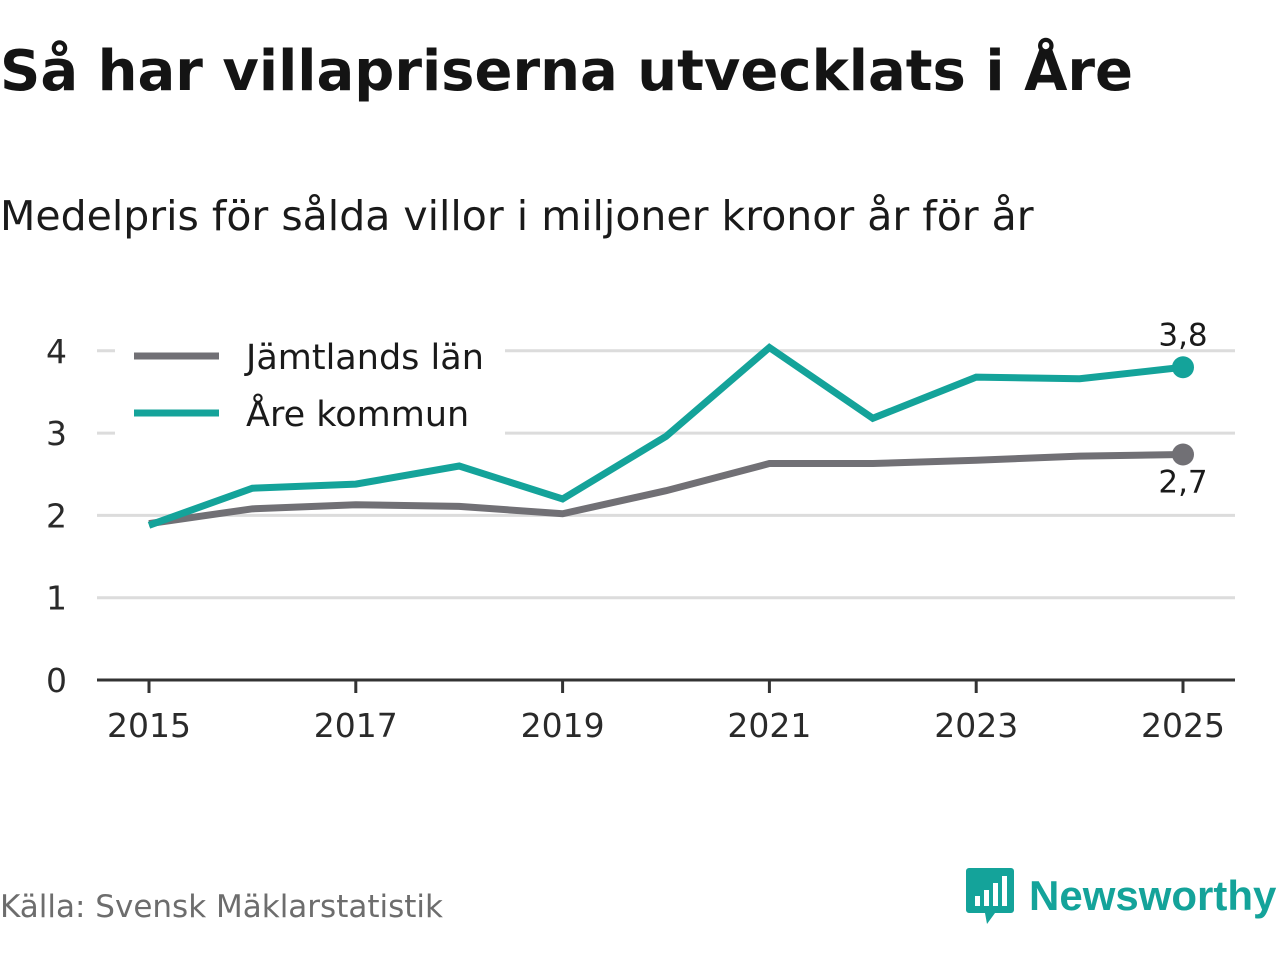 The width and height of the screenshot is (1280, 960). What do you see at coordinates (769, 725) in the screenshot?
I see `x-tick-label-2021: 2021` at bounding box center [769, 725].